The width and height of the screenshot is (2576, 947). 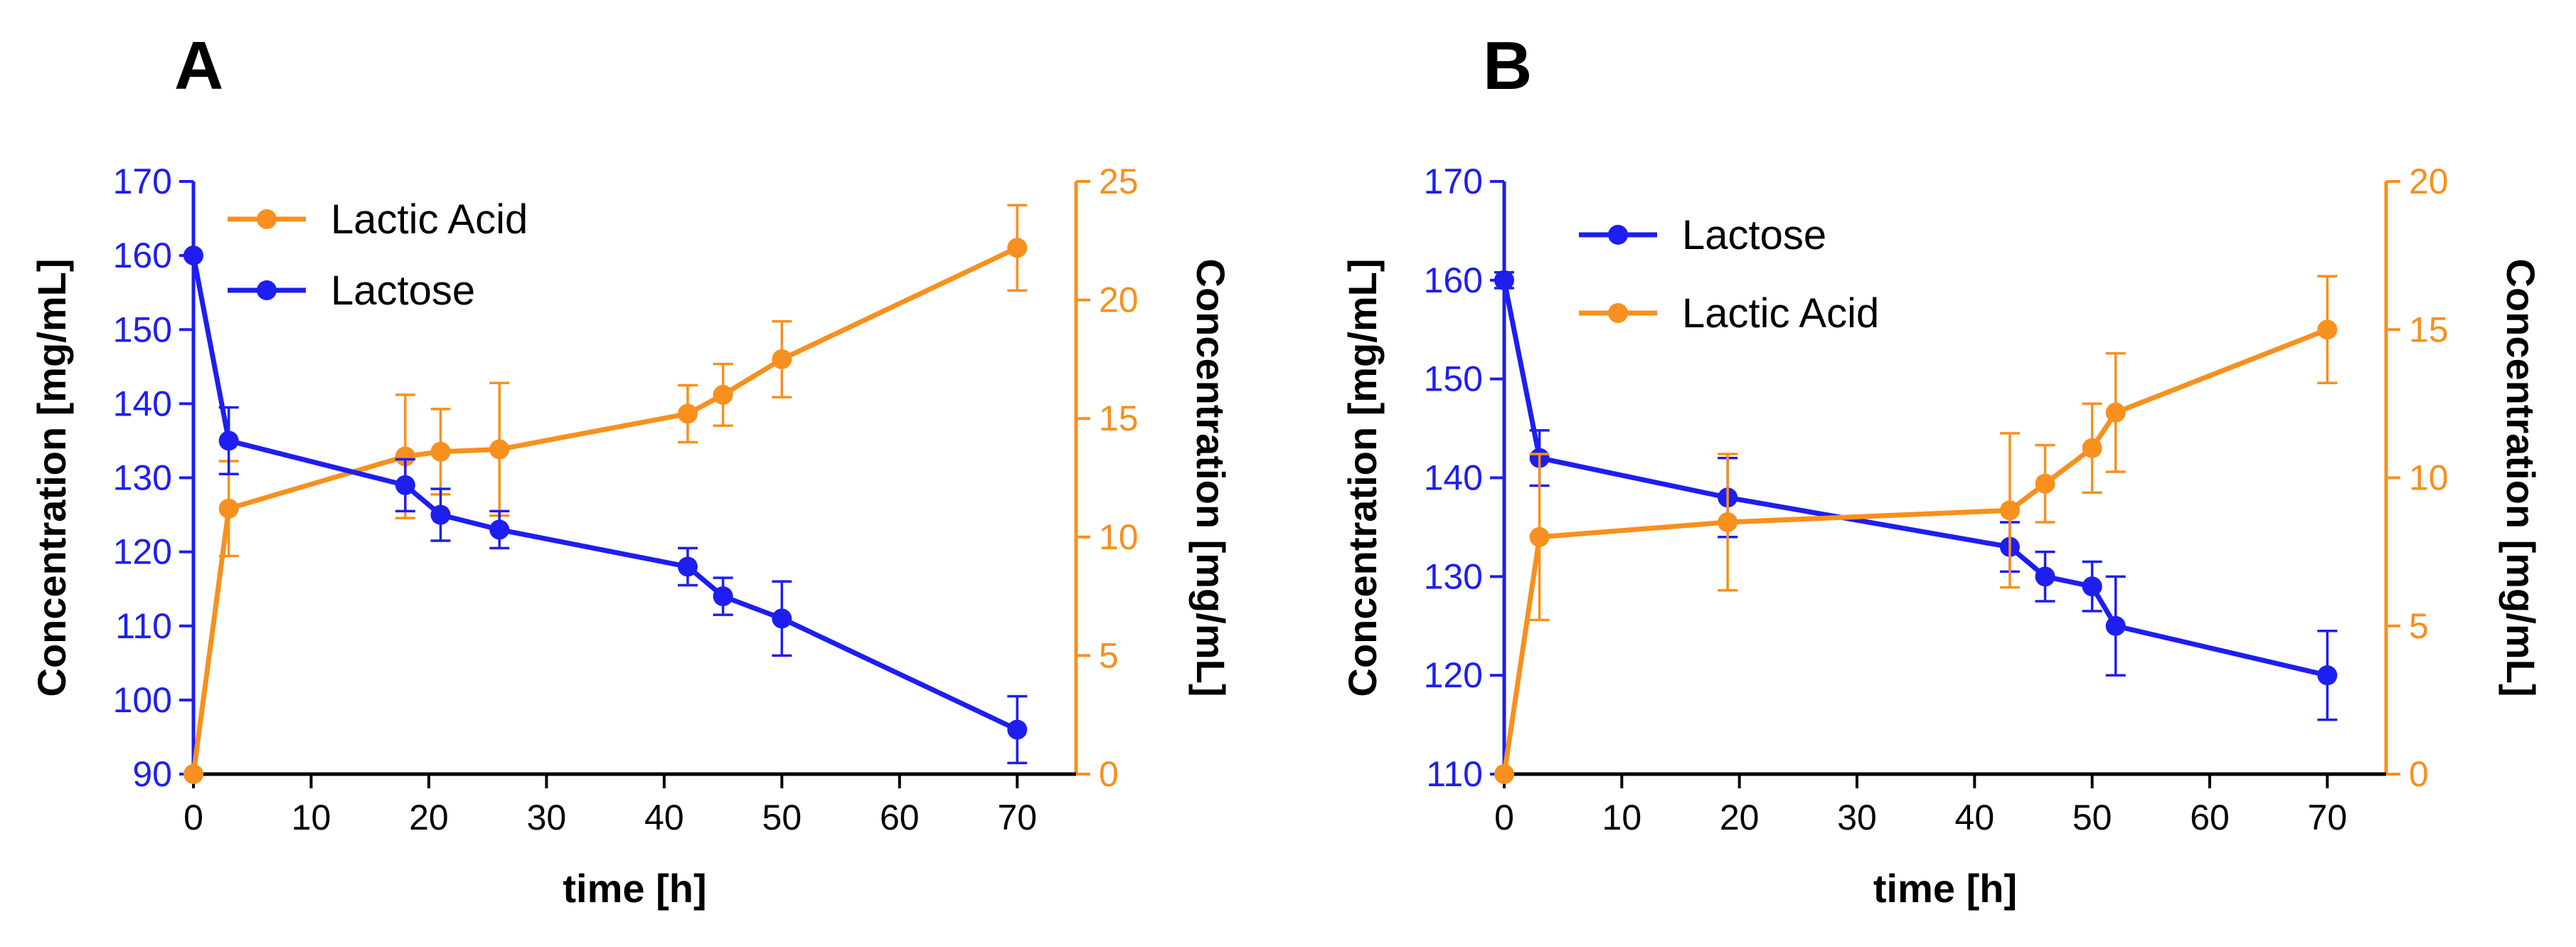 I want to click on left-y-tick-label: 90, so click(x=152, y=774).